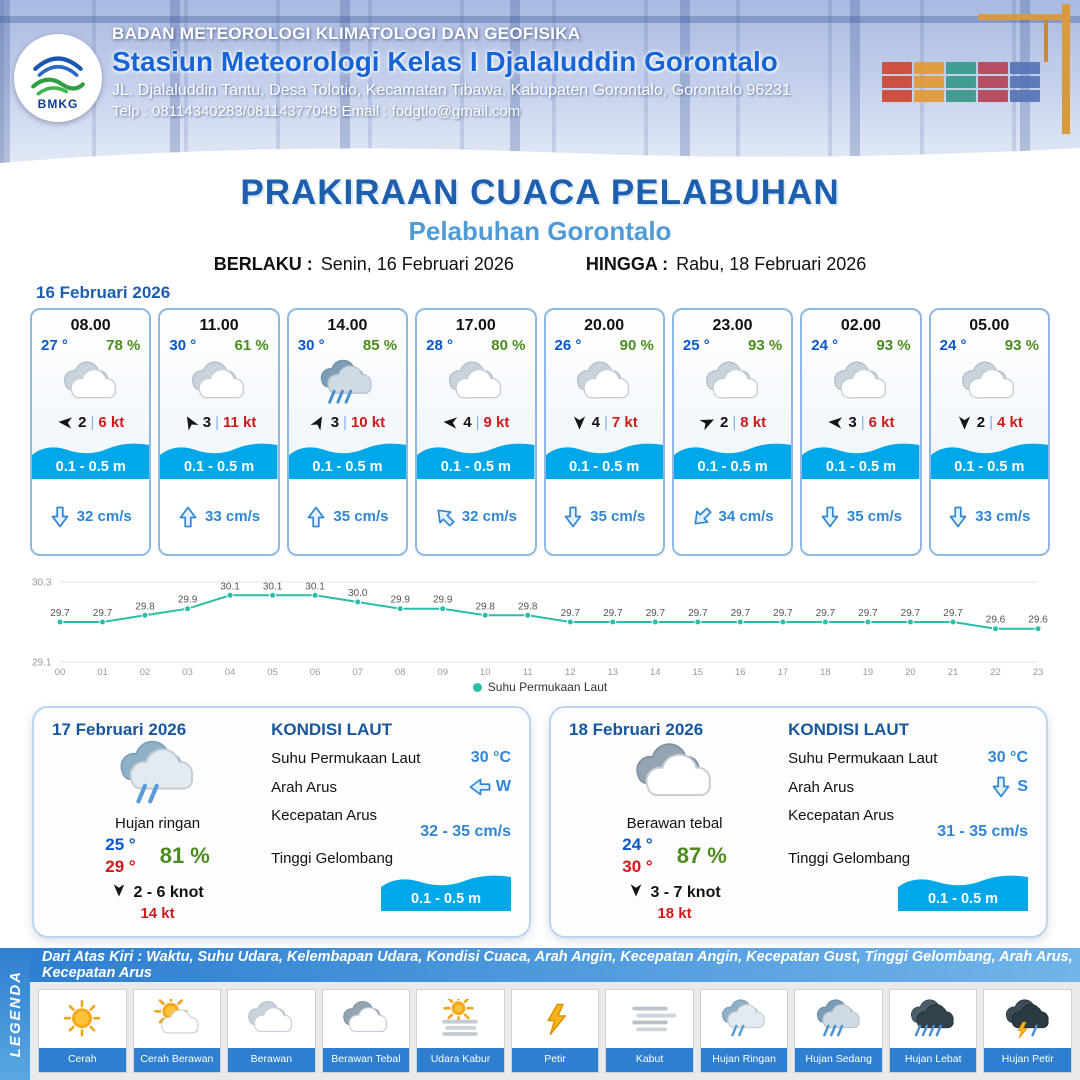 The width and height of the screenshot is (1080, 1080). What do you see at coordinates (732, 422) in the screenshot?
I see `wind-row: 2 | 8 kt` at bounding box center [732, 422].